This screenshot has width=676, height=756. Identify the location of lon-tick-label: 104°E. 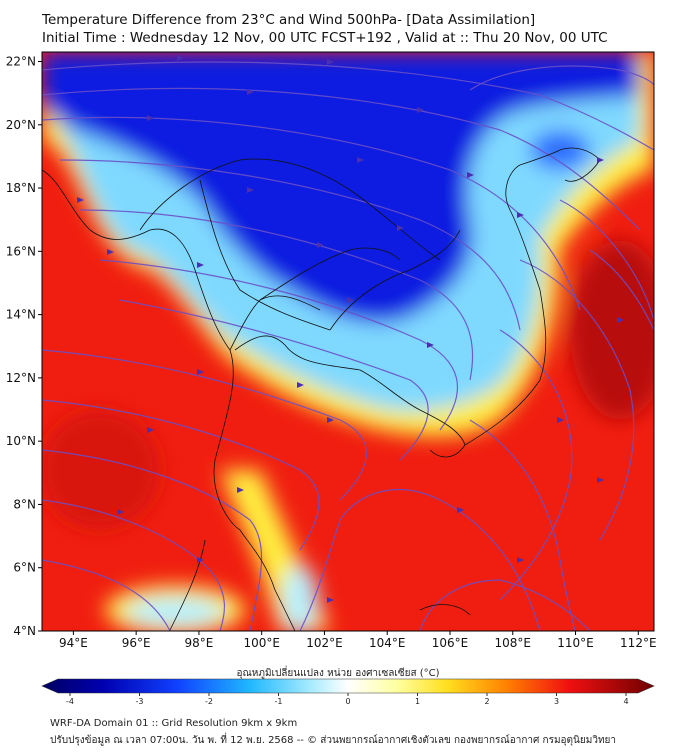
(387, 643).